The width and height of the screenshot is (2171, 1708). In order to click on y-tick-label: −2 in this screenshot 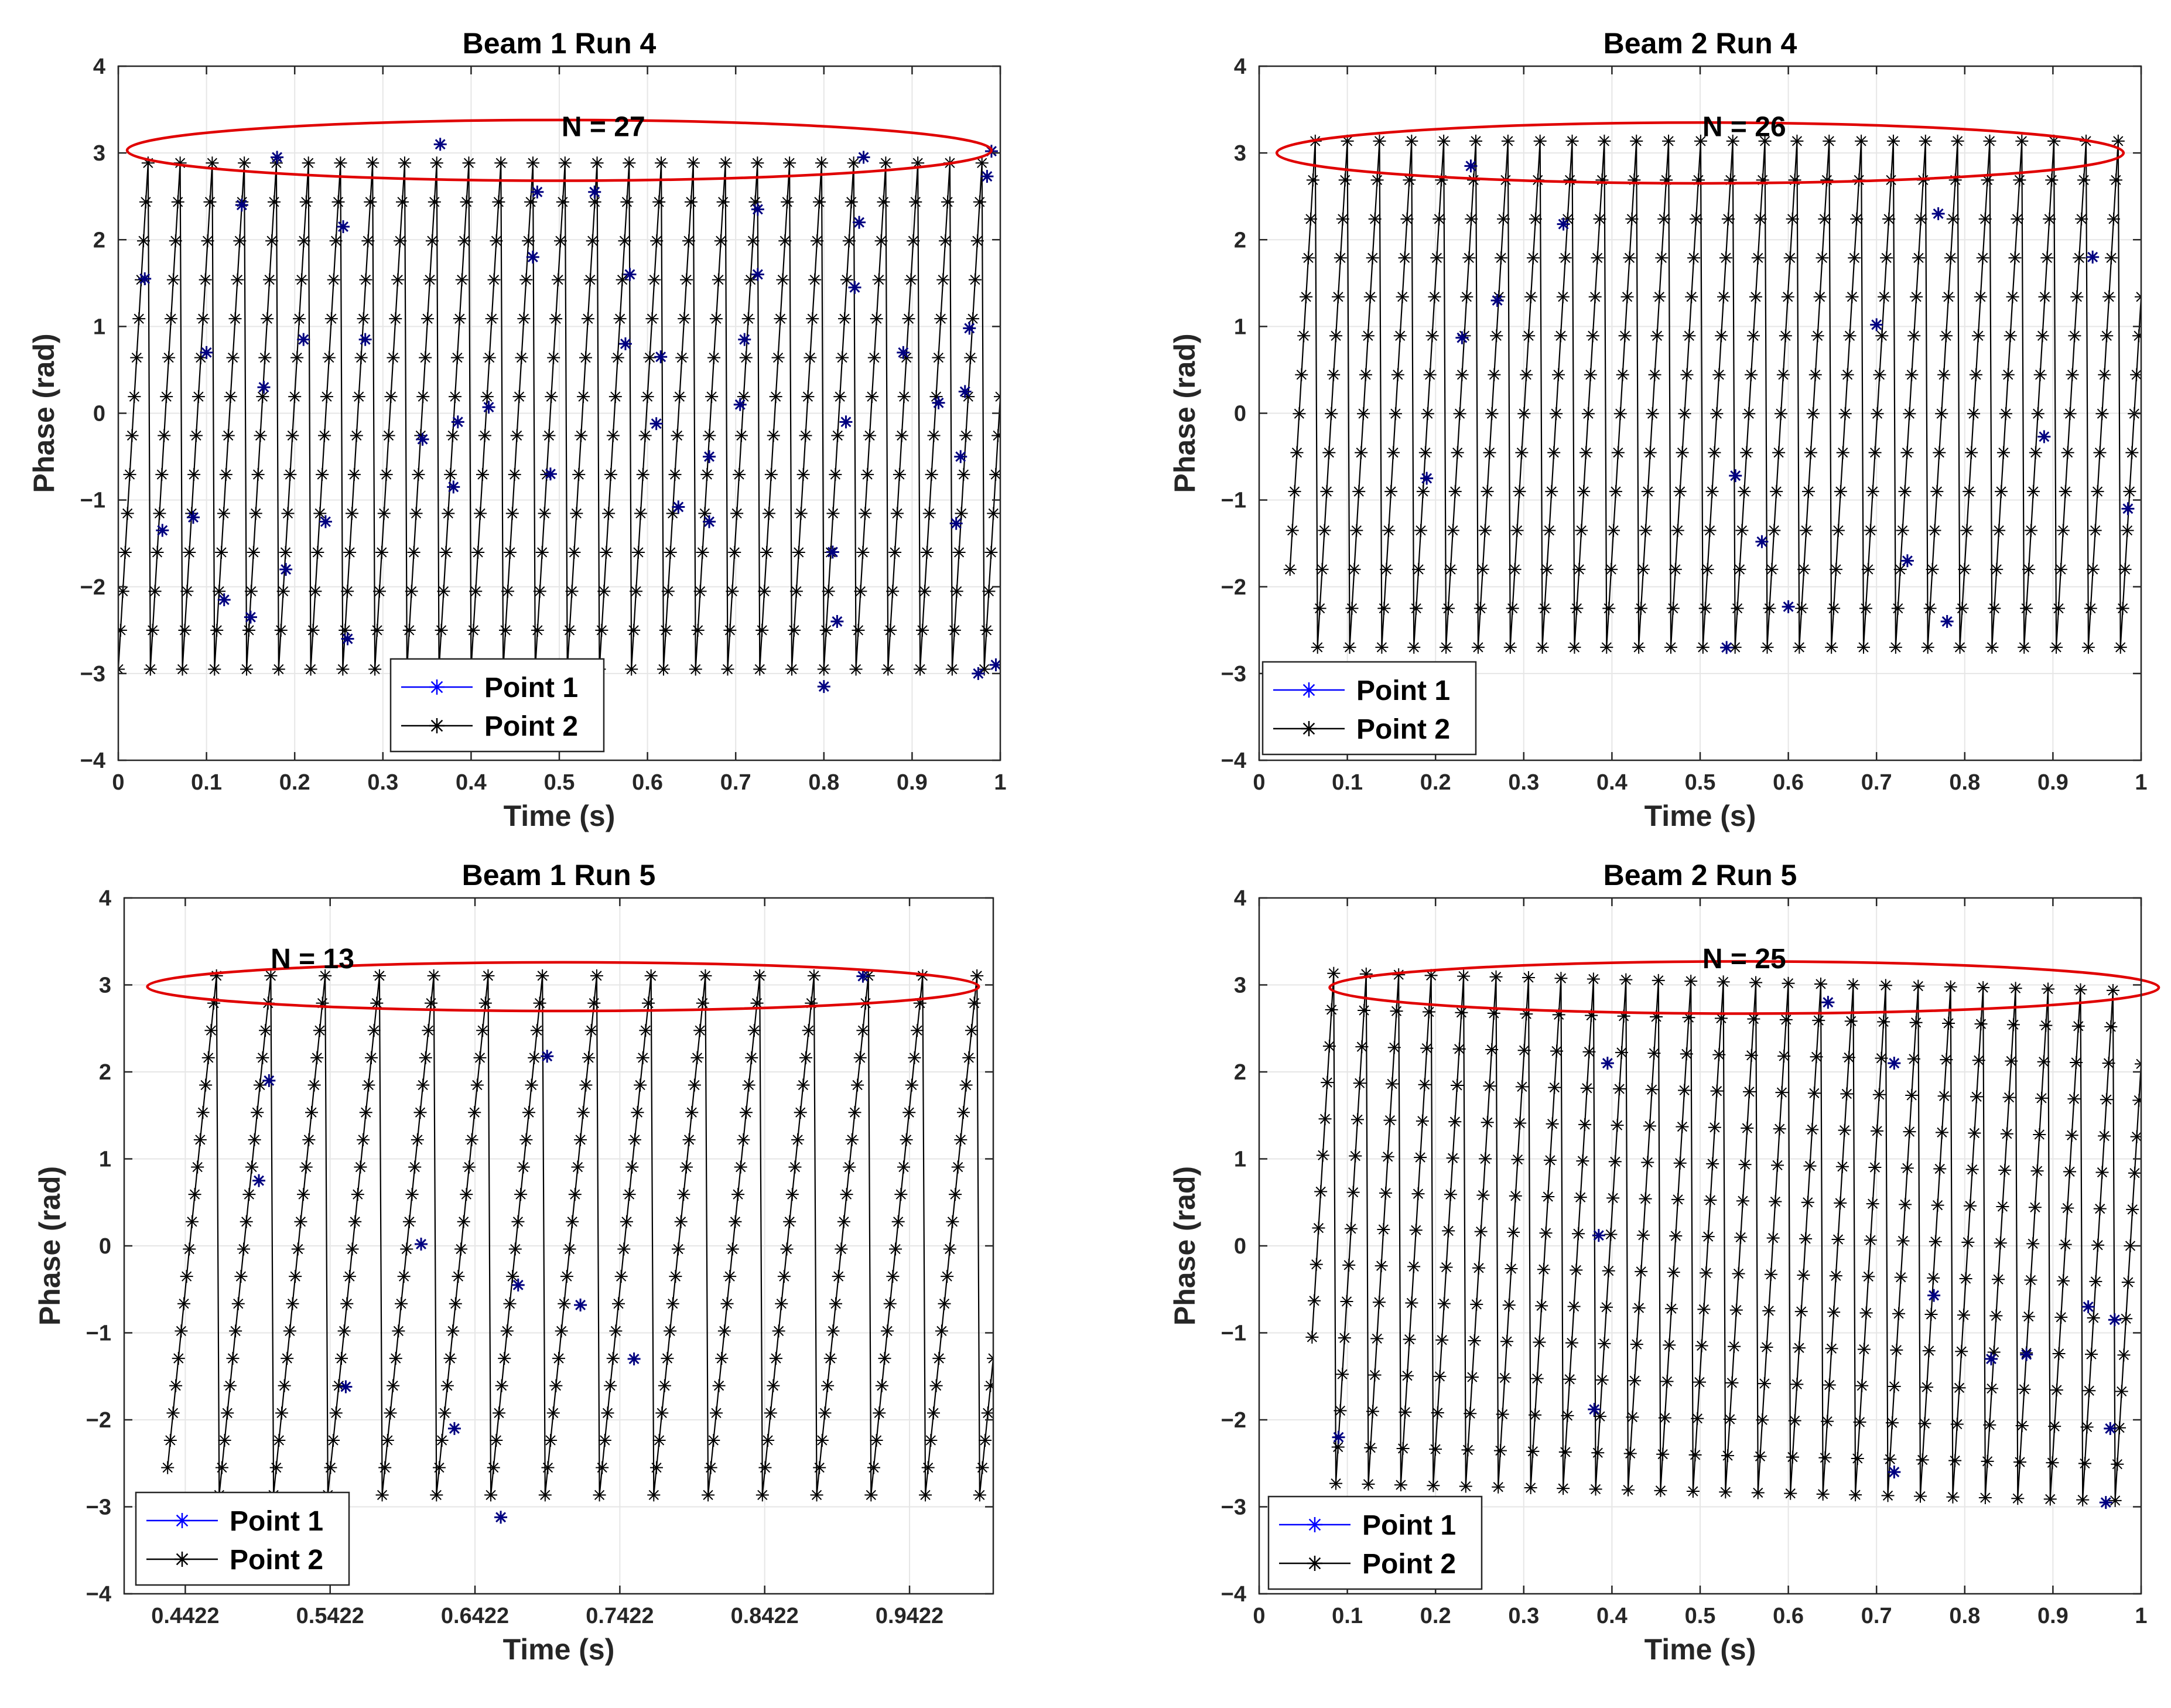, I will do `click(1233, 1420)`.